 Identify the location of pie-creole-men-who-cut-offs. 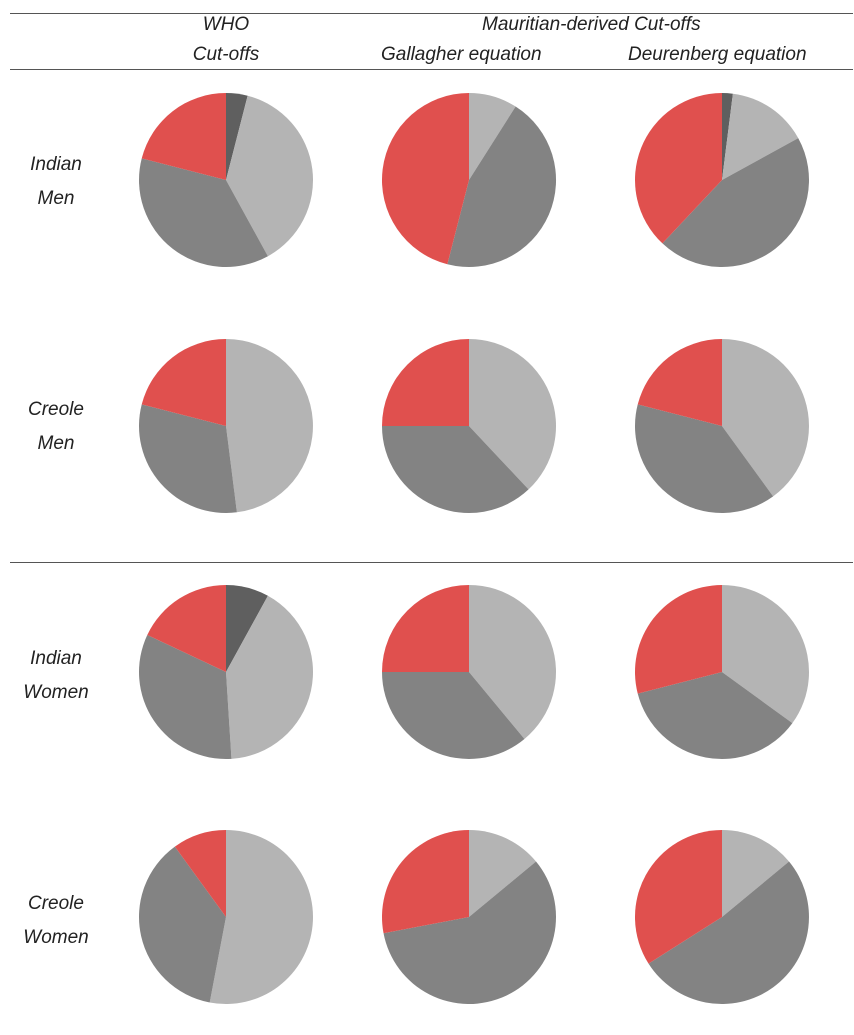
(225, 425).